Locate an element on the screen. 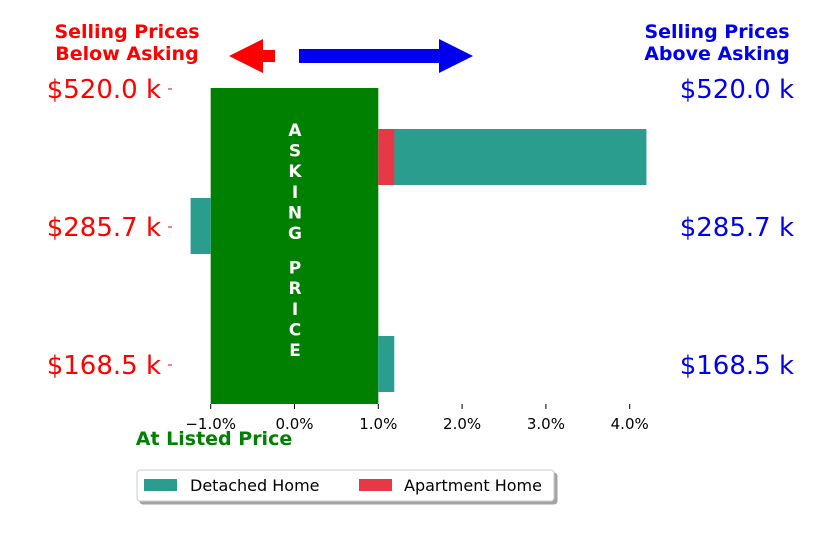 The width and height of the screenshot is (834, 541). legend: Detached Home Apartment Home is located at coordinates (345, 485).